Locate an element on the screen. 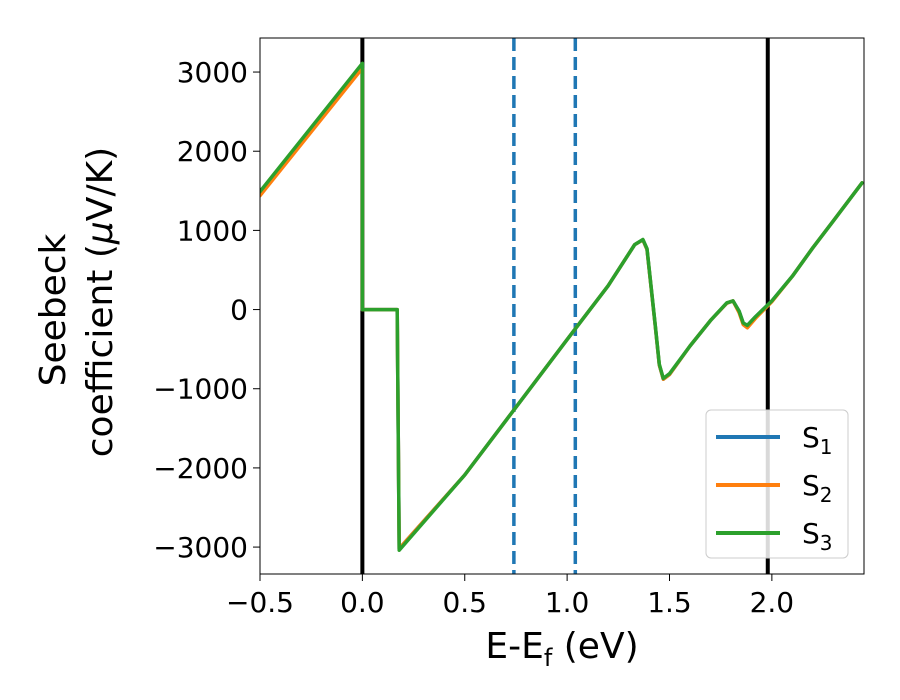 The width and height of the screenshot is (900, 700). x-tick-label: 0.0 is located at coordinates (362, 602).